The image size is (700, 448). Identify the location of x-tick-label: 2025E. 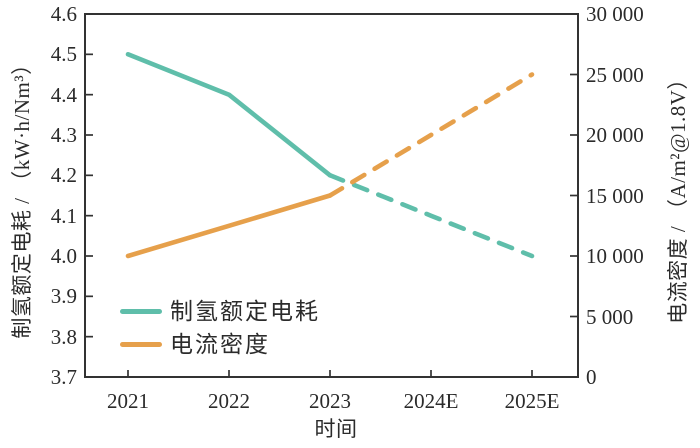
(532, 401).